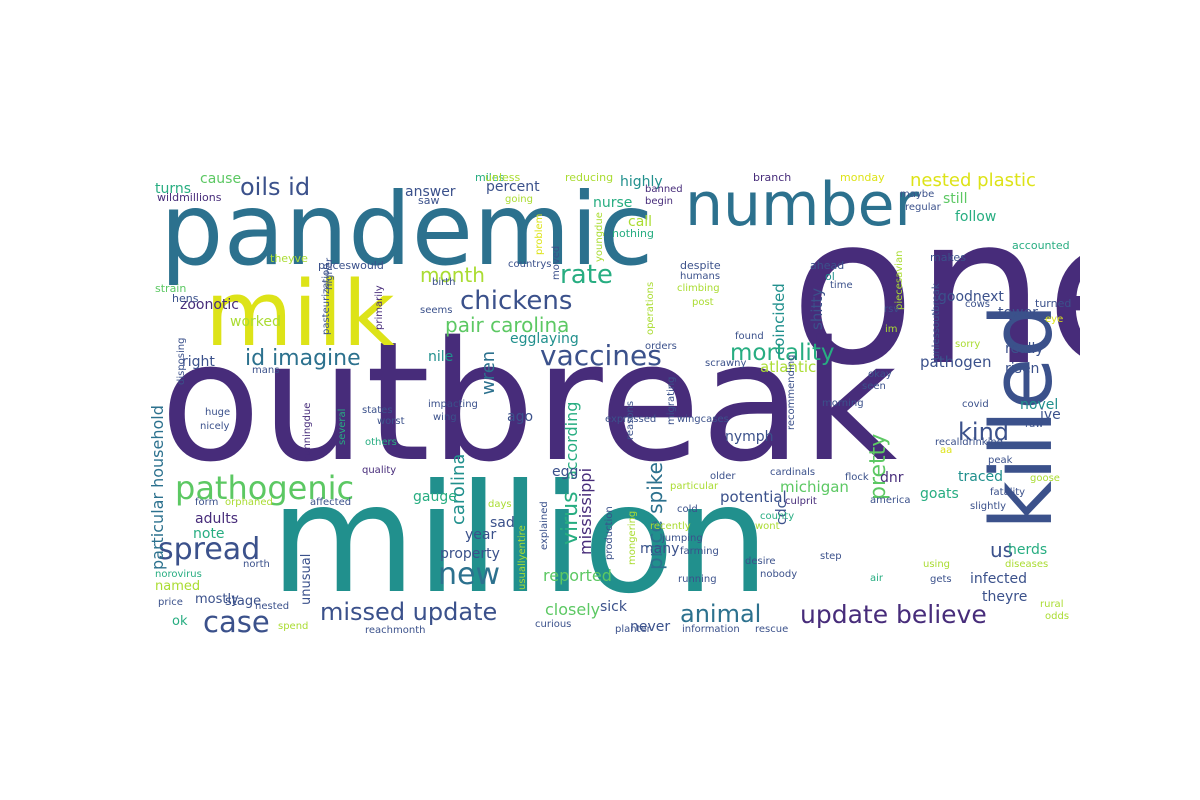 The image size is (1200, 800). What do you see at coordinates (326, 299) in the screenshot?
I see `word-pasteurization: pasteurization` at bounding box center [326, 299].